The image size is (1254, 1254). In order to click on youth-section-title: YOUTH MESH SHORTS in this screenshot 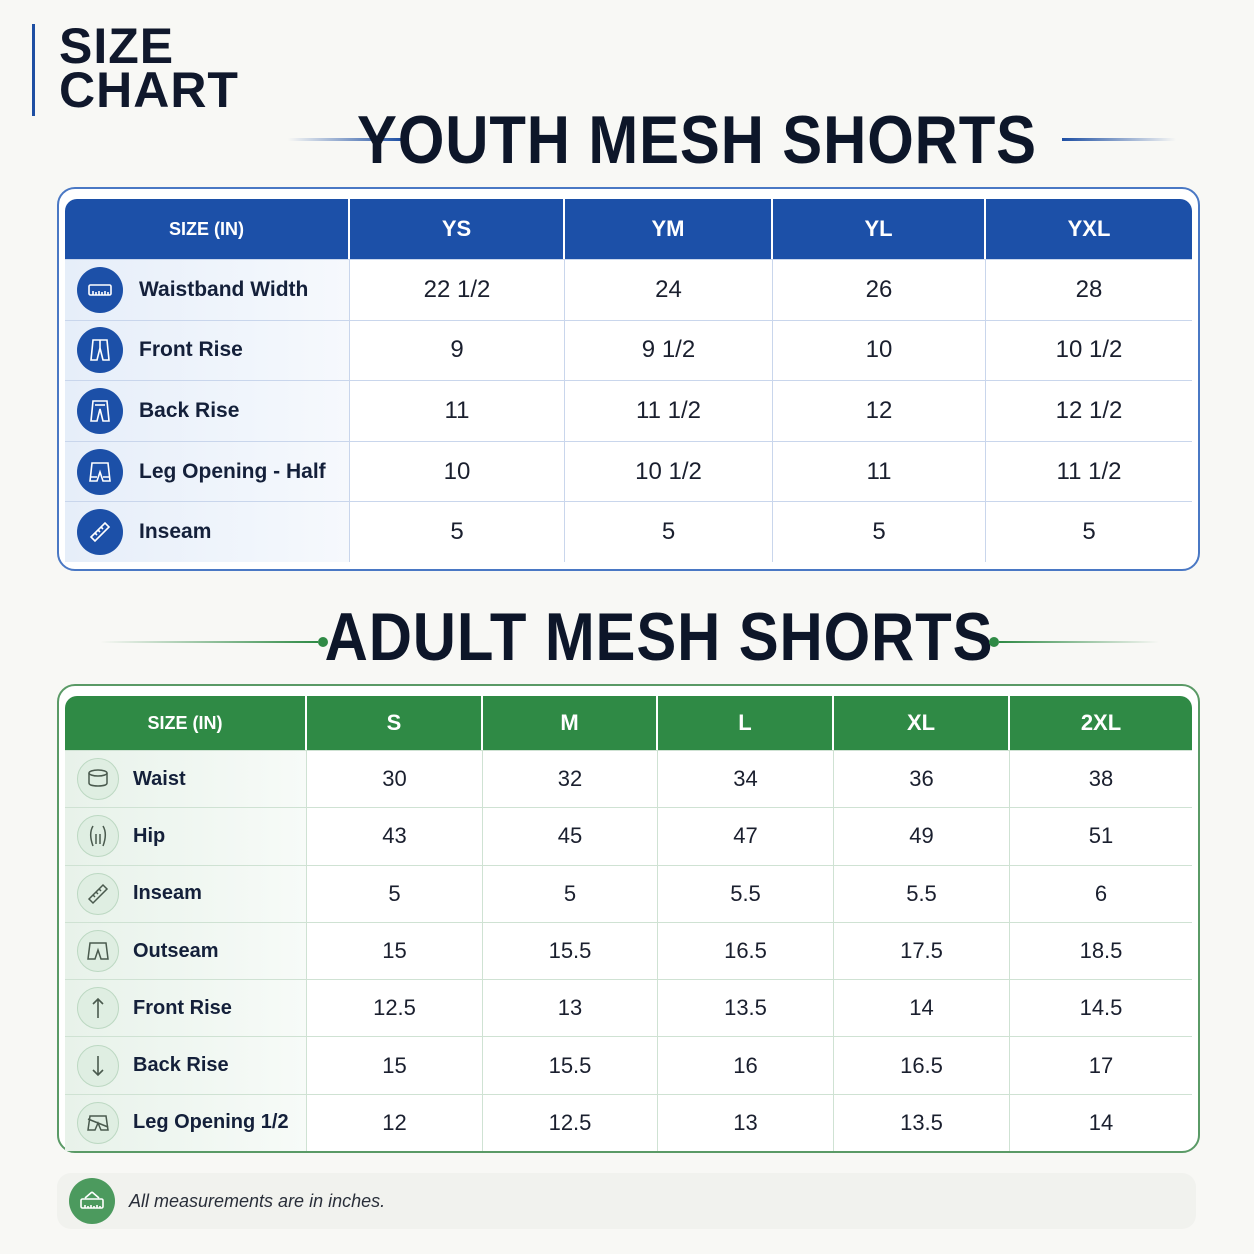, I will do `click(697, 140)`.